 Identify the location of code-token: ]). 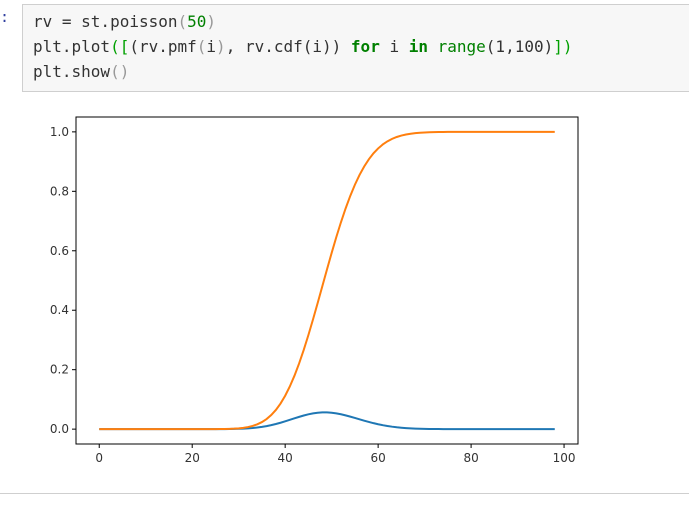
(563, 46).